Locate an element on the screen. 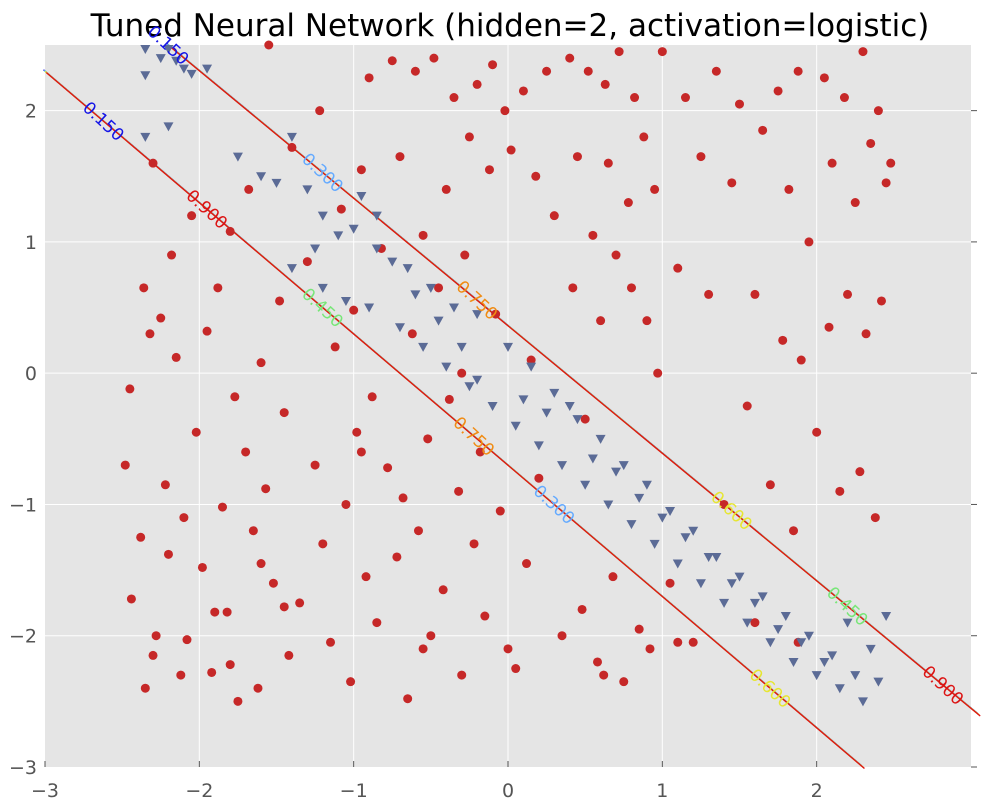  y-tick-label: 2 is located at coordinates (31, 112).